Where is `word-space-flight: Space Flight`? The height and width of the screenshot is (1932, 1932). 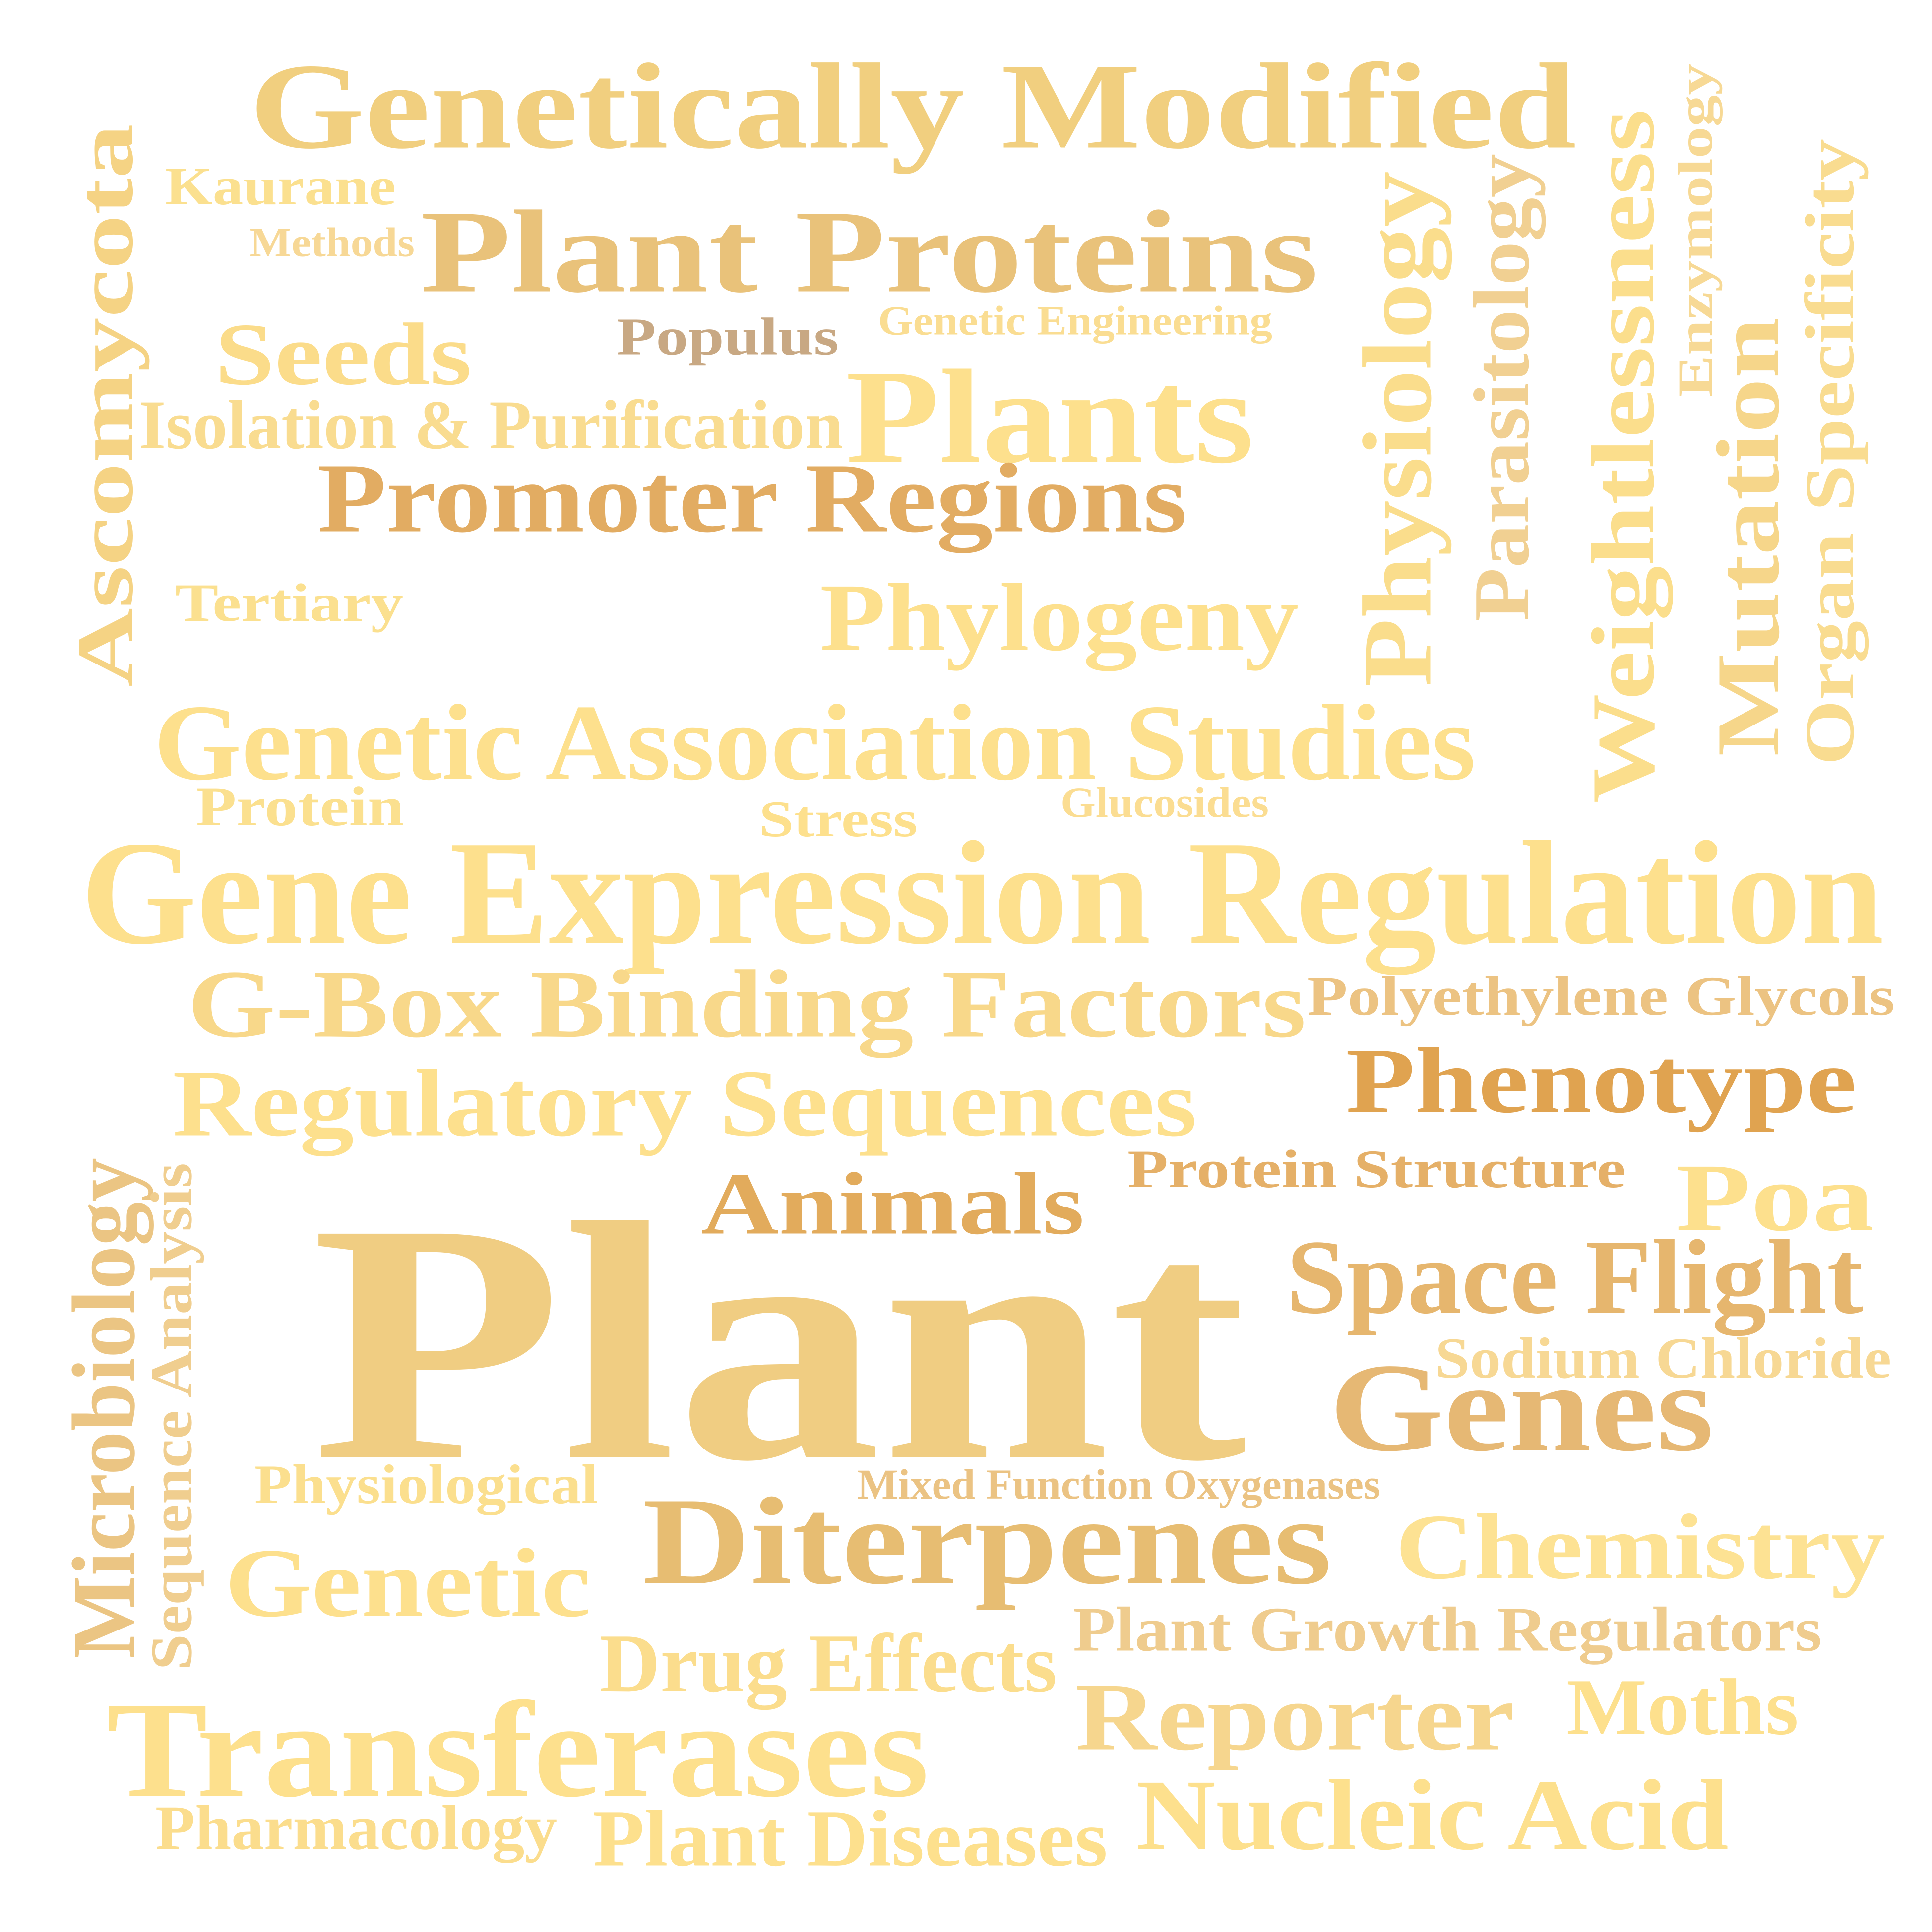 word-space-flight: Space Flight is located at coordinates (1574, 1277).